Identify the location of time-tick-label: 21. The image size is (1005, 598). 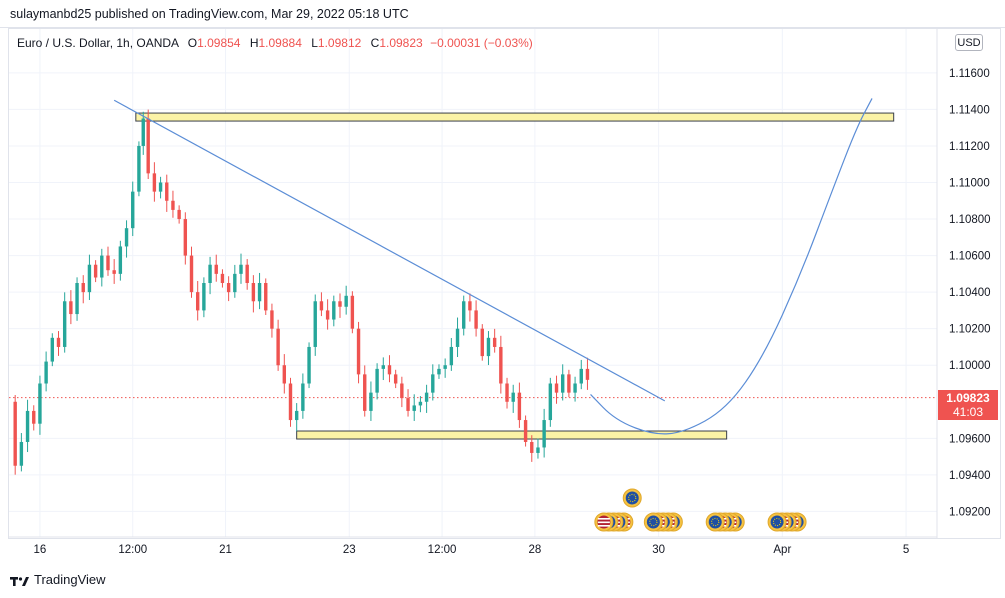
(225, 550).